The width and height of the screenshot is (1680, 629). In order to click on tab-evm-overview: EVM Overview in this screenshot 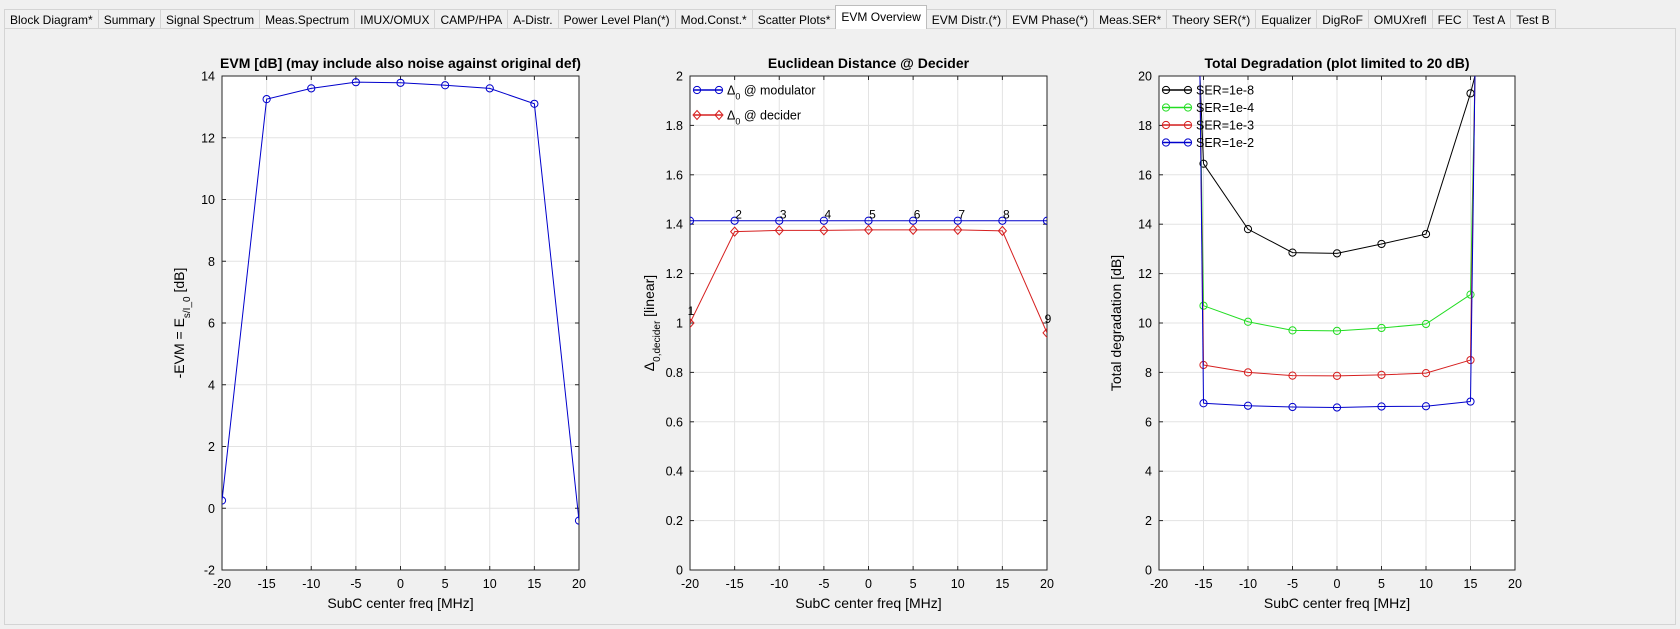, I will do `click(881, 17)`.